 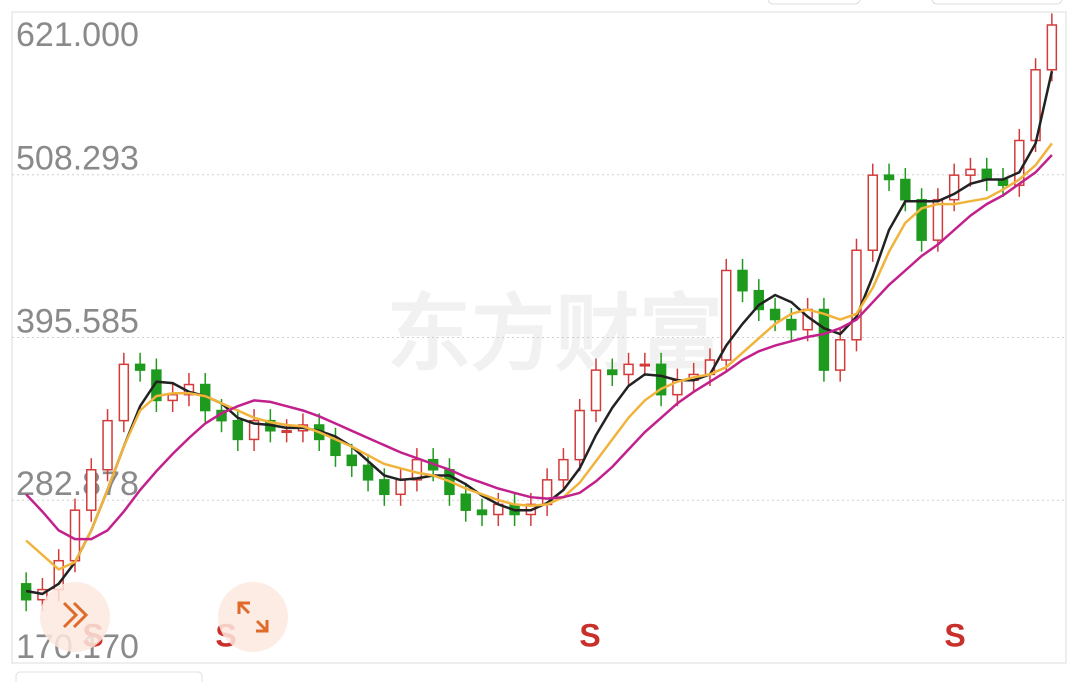 What do you see at coordinates (77, 484) in the screenshot?
I see `y-tick-label: 282.878` at bounding box center [77, 484].